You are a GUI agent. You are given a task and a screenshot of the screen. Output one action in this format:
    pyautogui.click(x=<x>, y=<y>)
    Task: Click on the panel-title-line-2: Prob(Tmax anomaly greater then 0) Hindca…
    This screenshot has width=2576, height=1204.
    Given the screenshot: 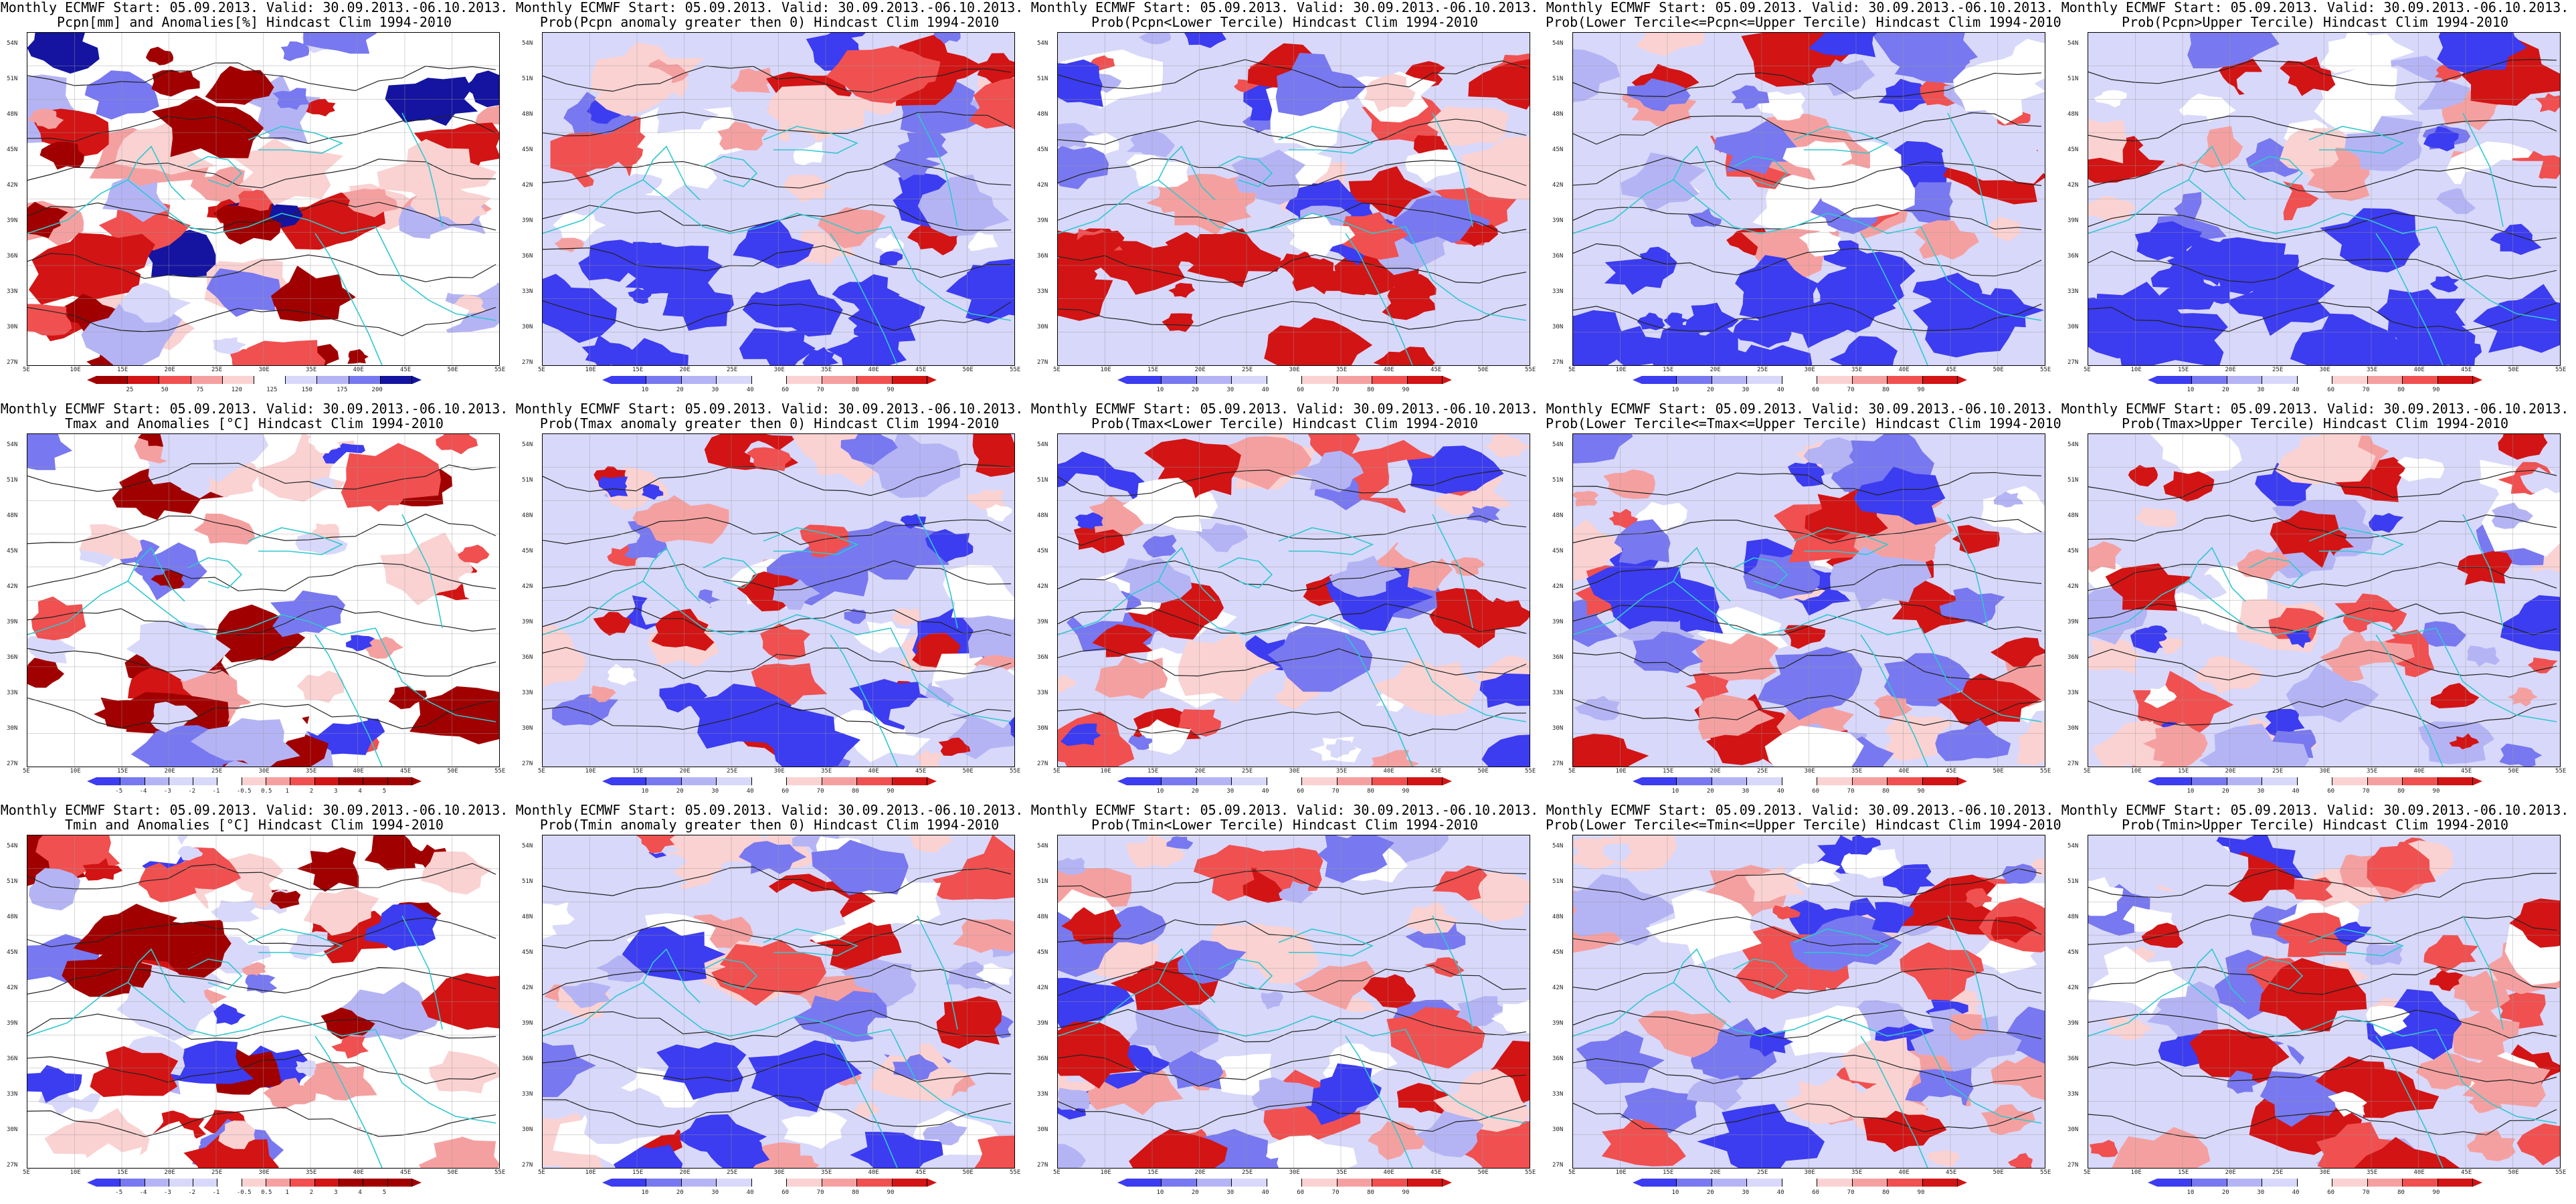 What is the action you would take?
    pyautogui.click(x=769, y=423)
    